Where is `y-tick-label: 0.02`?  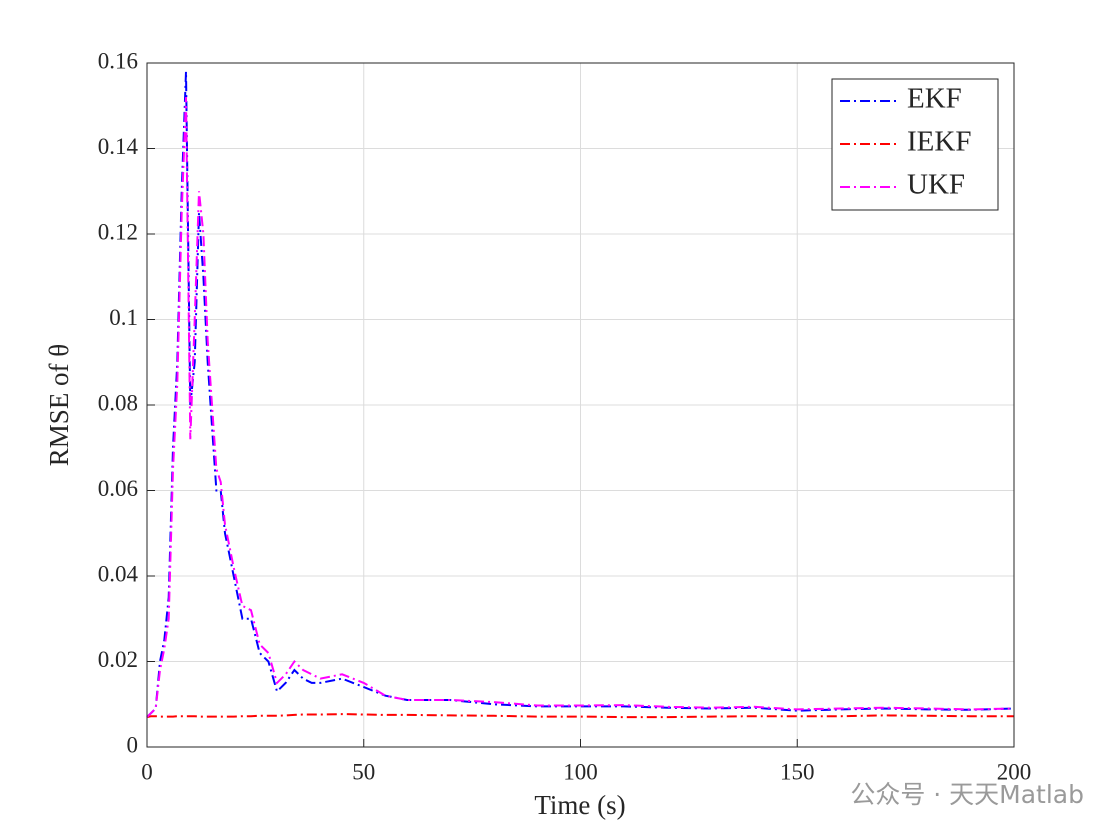 y-tick-label: 0.02 is located at coordinates (118, 659).